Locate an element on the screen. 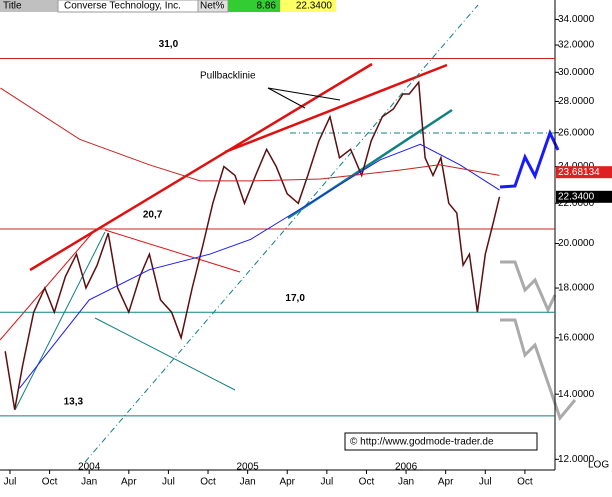 This screenshot has height=497, width=612. copyright-box is located at coordinates (441, 441).